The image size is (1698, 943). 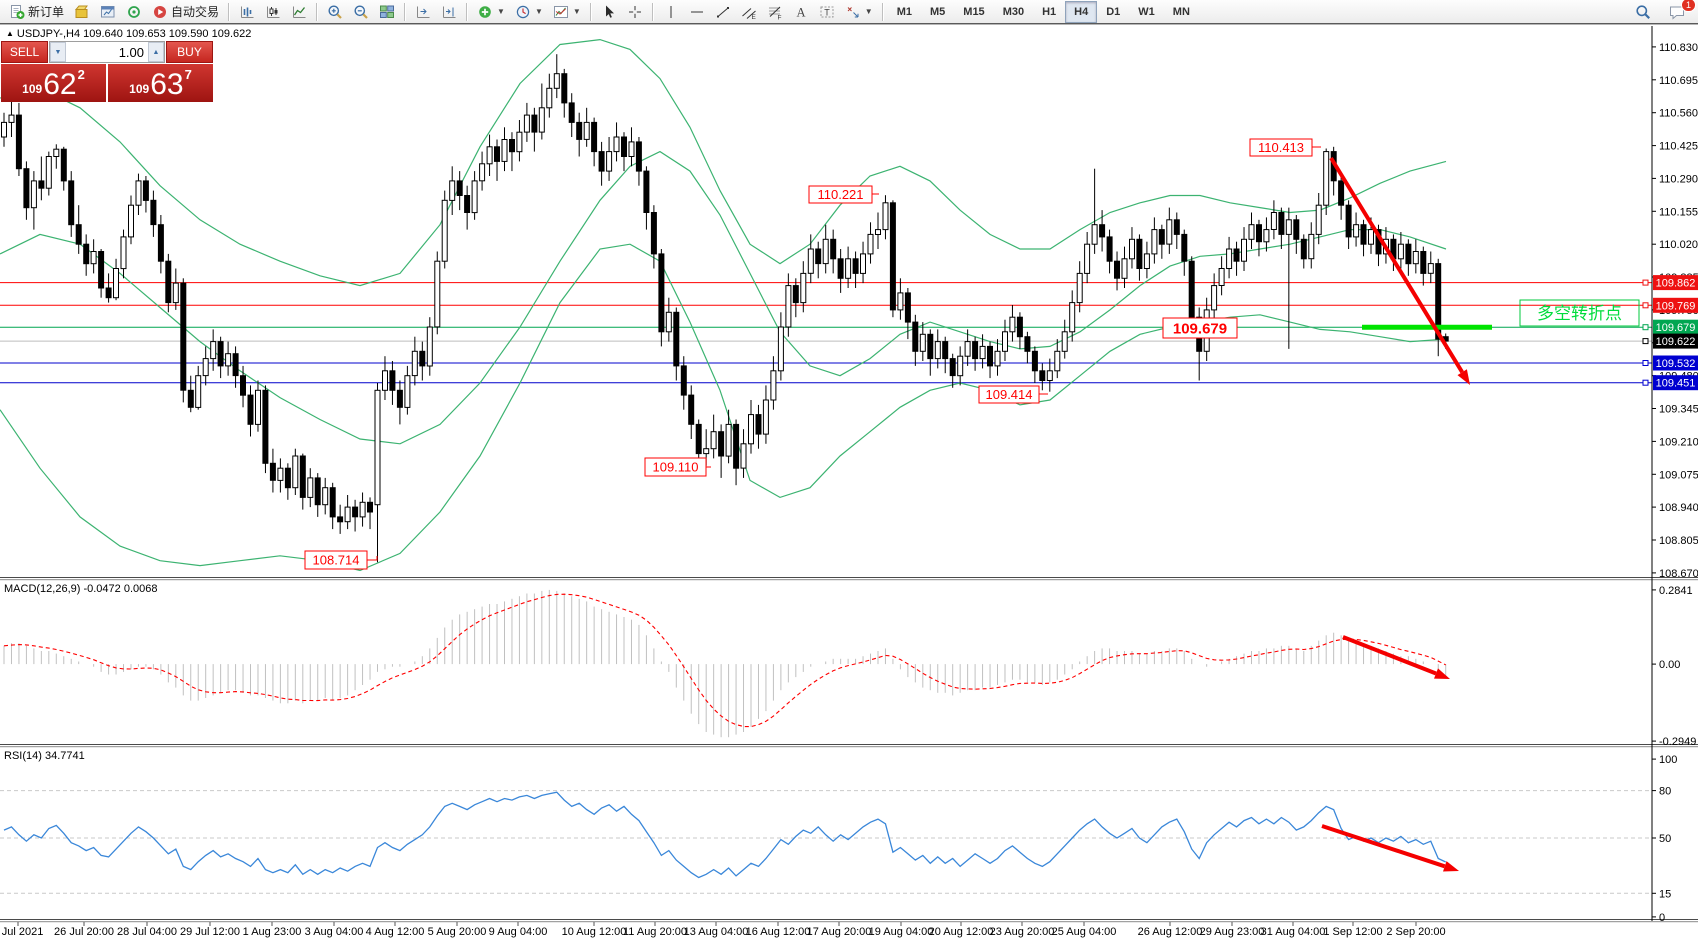 What do you see at coordinates (1396, 265) in the screenshot?
I see `trend-arrow-shaft` at bounding box center [1396, 265].